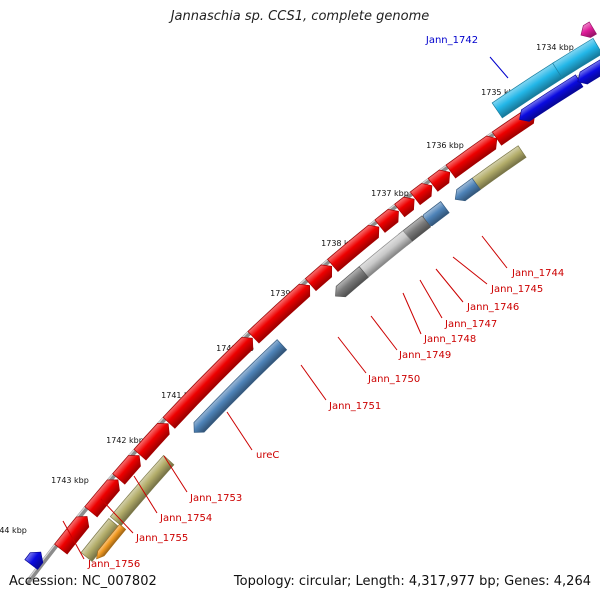 This screenshot has height=600, width=600. Describe the element at coordinates (354, 406) in the screenshot. I see `gene-label: Jann_1751` at that location.